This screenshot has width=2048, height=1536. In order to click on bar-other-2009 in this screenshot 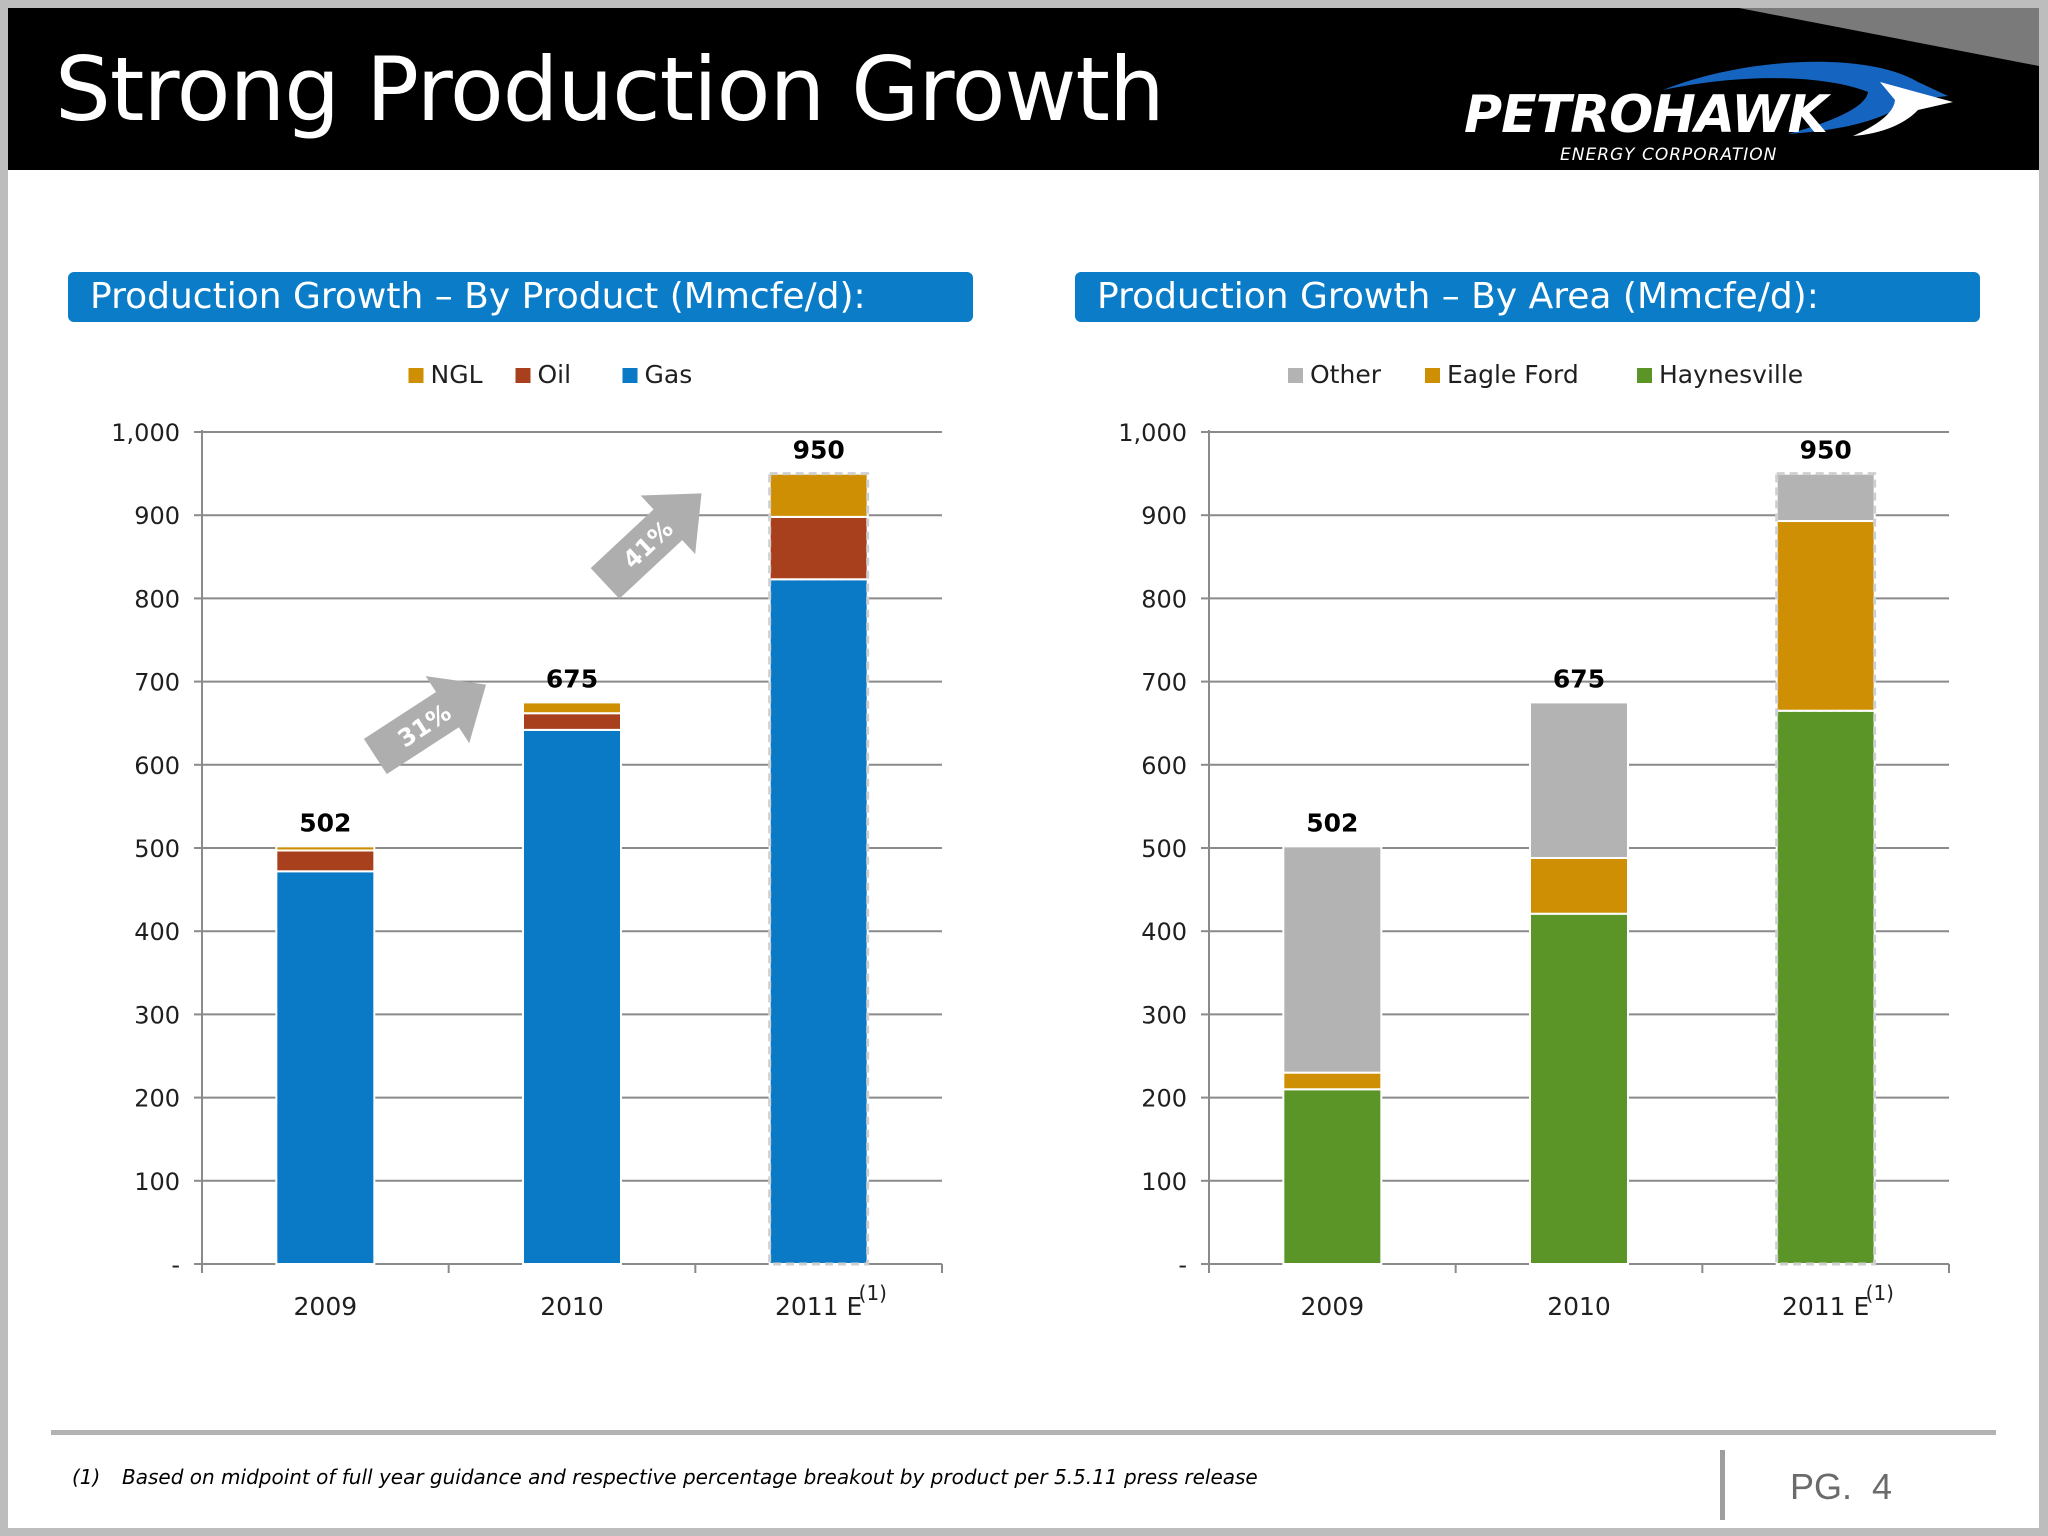, I will do `click(1332, 959)`.